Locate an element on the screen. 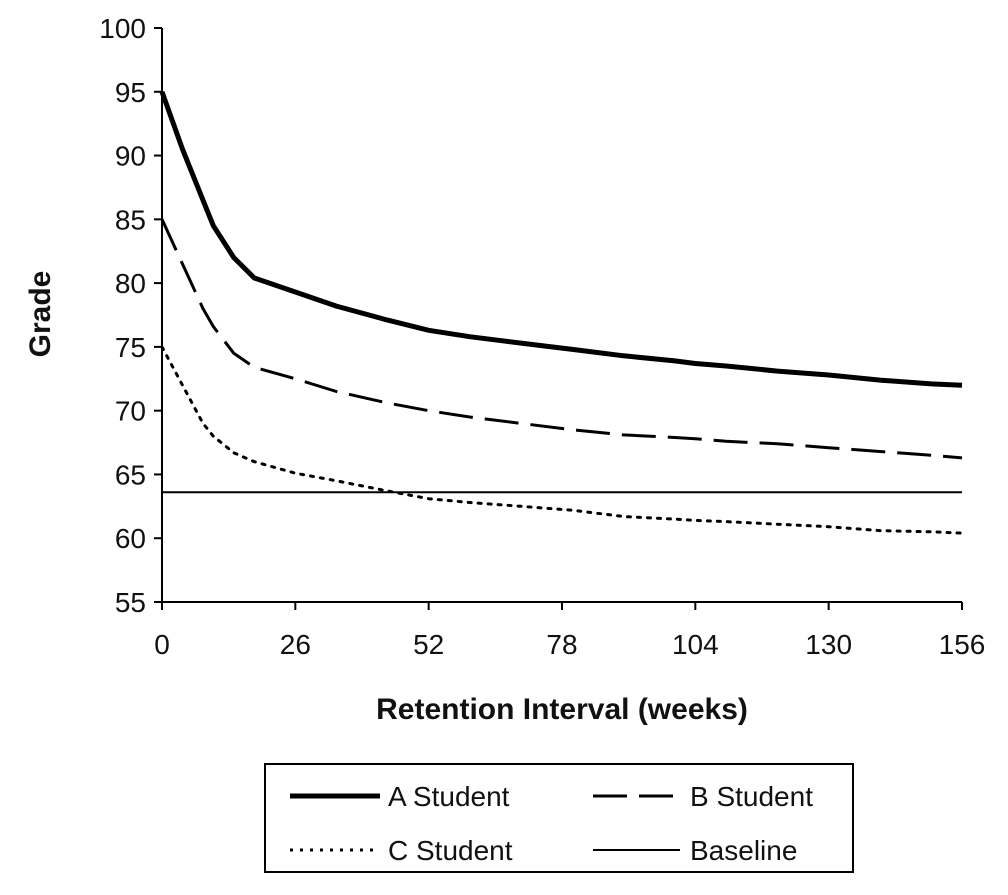 The width and height of the screenshot is (1008, 895). x-tick-label: 26 is located at coordinates (295, 644).